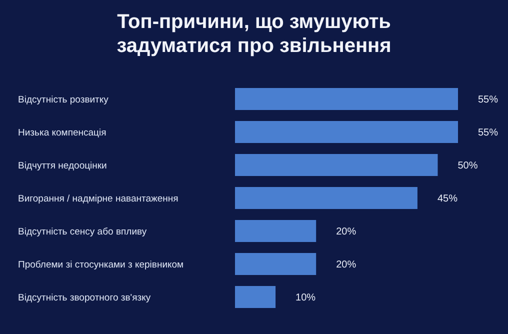 This screenshot has height=334, width=508. What do you see at coordinates (63, 100) in the screenshot?
I see `y-tick-label: Відсутність розвитку` at bounding box center [63, 100].